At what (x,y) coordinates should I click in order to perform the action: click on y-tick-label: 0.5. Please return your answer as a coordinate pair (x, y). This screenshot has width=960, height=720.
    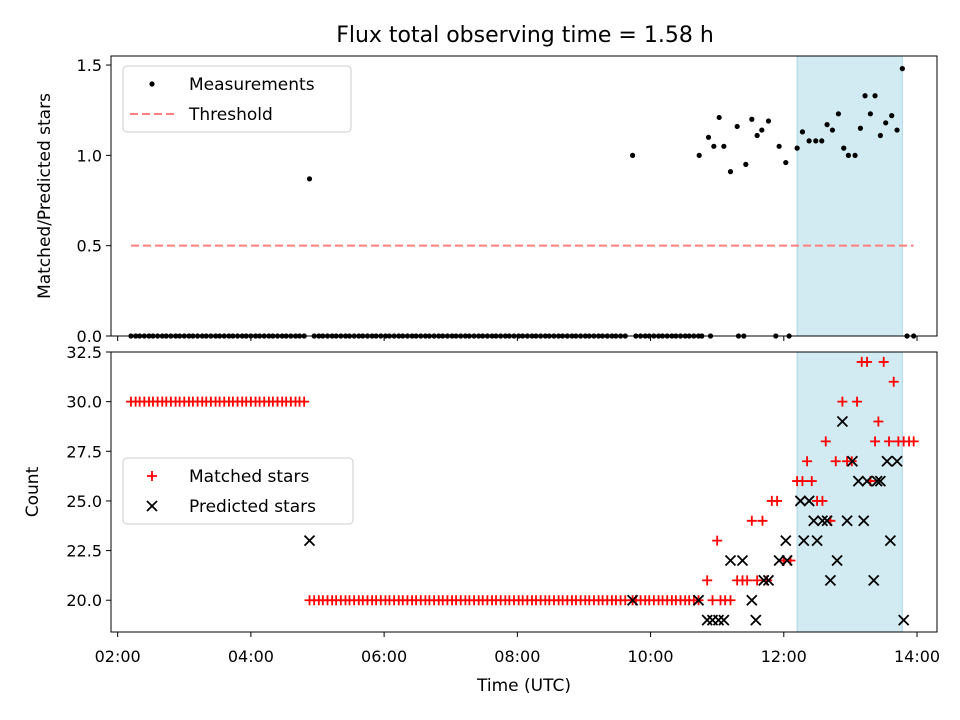
    Looking at the image, I should click on (89, 246).